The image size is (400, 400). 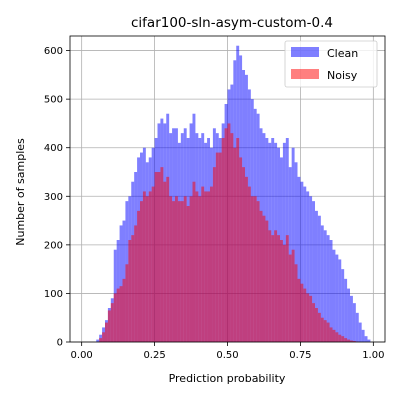 What do you see at coordinates (331, 64) in the screenshot?
I see `legend: Clean Noisy` at bounding box center [331, 64].